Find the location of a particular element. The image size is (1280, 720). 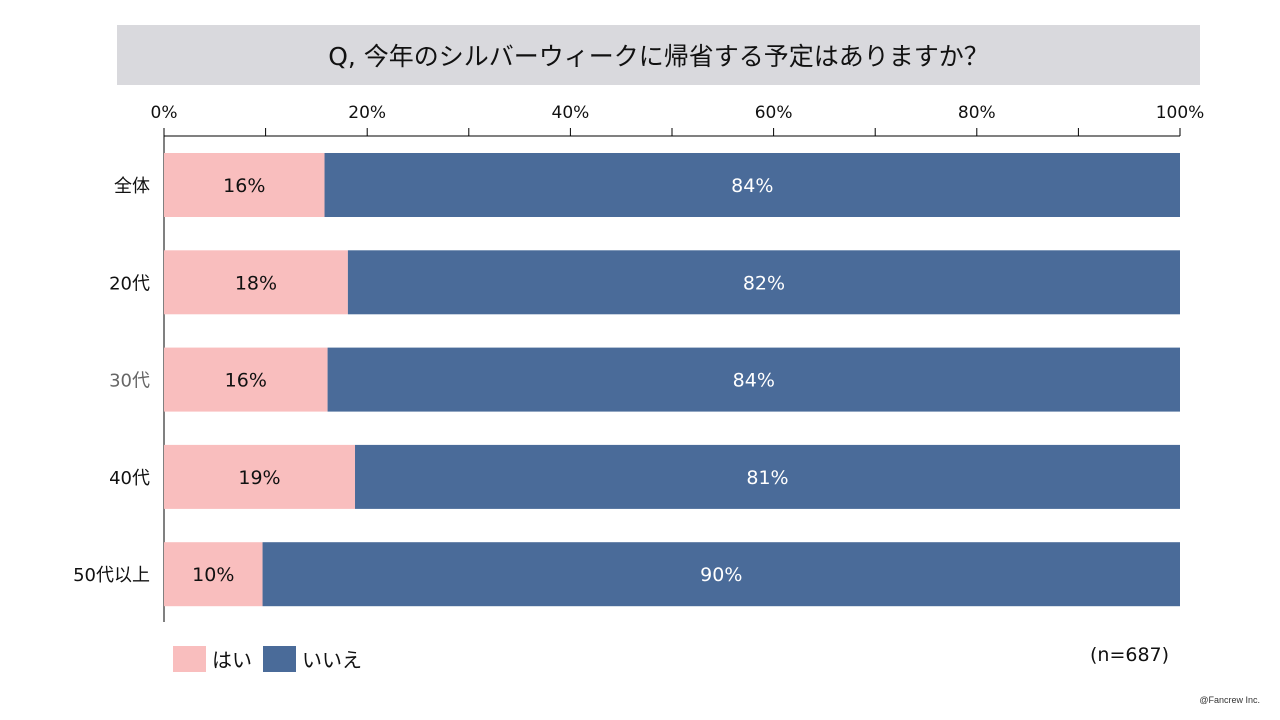

data-label: 10% is located at coordinates (213, 575).